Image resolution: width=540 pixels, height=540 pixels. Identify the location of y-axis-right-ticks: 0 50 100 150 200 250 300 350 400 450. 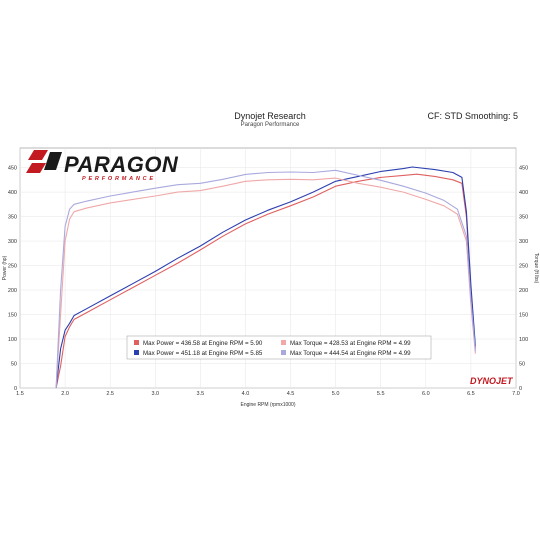
(523, 279).